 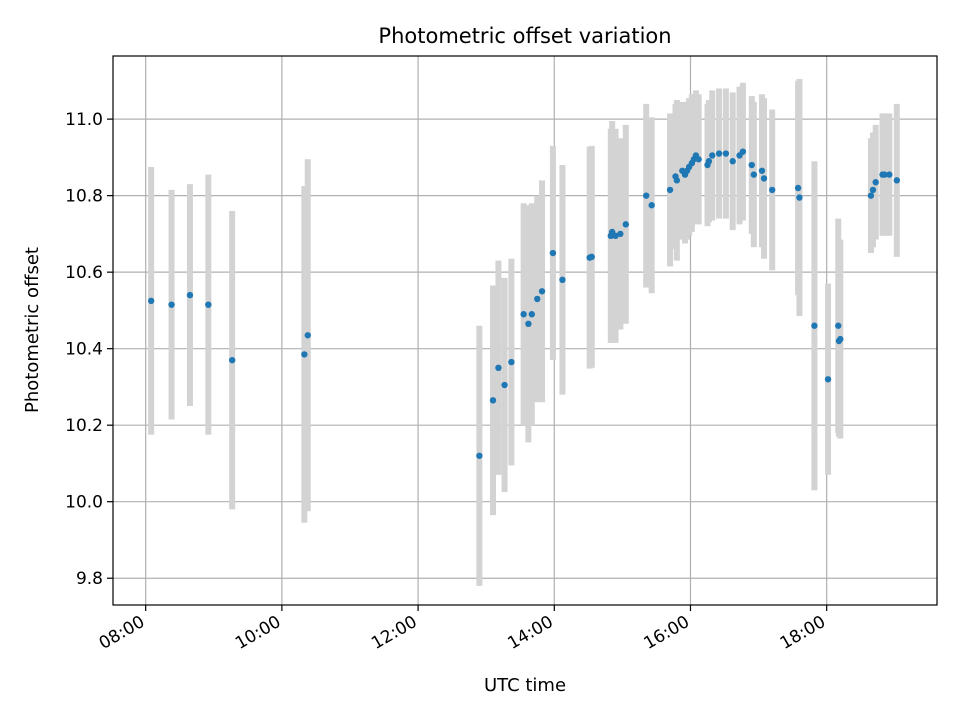 What do you see at coordinates (122, 633) in the screenshot?
I see `x-tick-label: 08:00` at bounding box center [122, 633].